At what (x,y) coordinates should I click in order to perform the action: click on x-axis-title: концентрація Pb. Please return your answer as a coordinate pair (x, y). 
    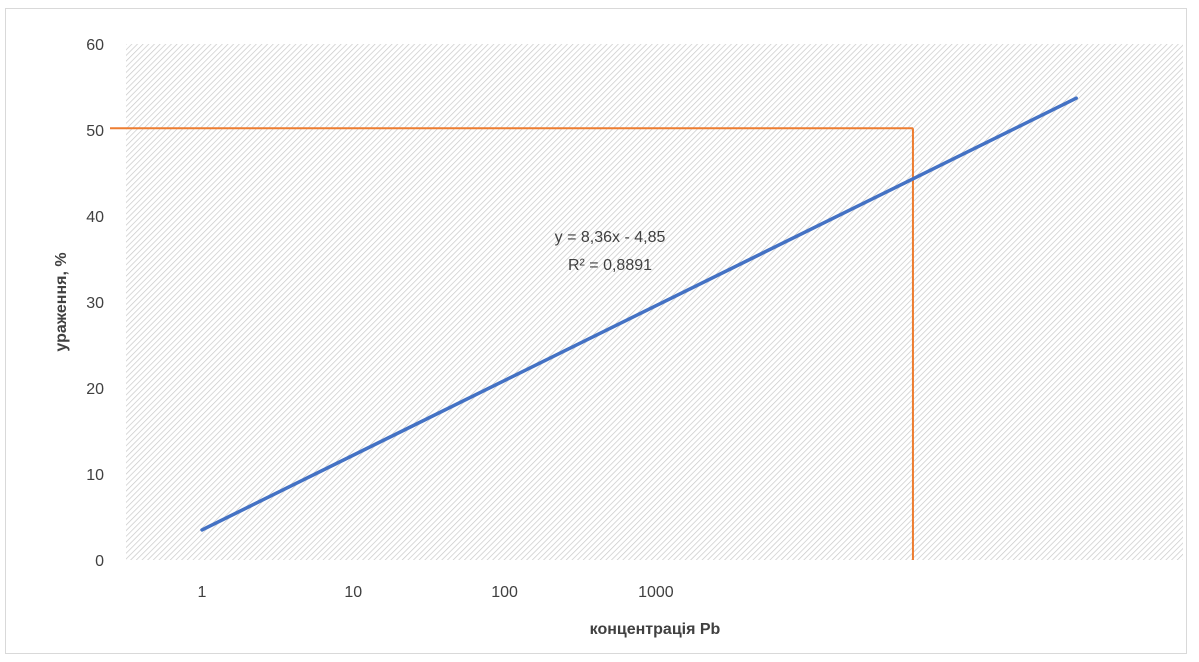
    Looking at the image, I should click on (655, 629).